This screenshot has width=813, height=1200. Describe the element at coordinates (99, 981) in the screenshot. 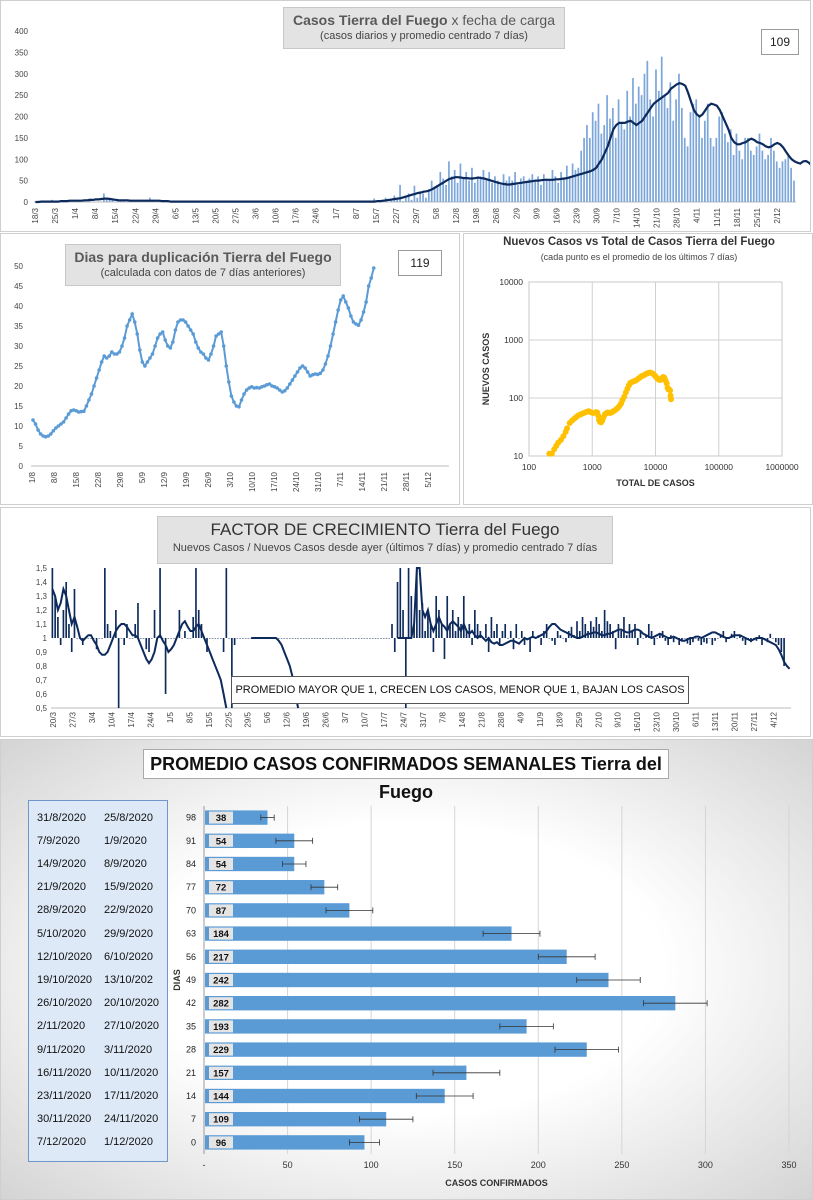

I see `date-row: 19/10/2020 13/10/202` at that location.